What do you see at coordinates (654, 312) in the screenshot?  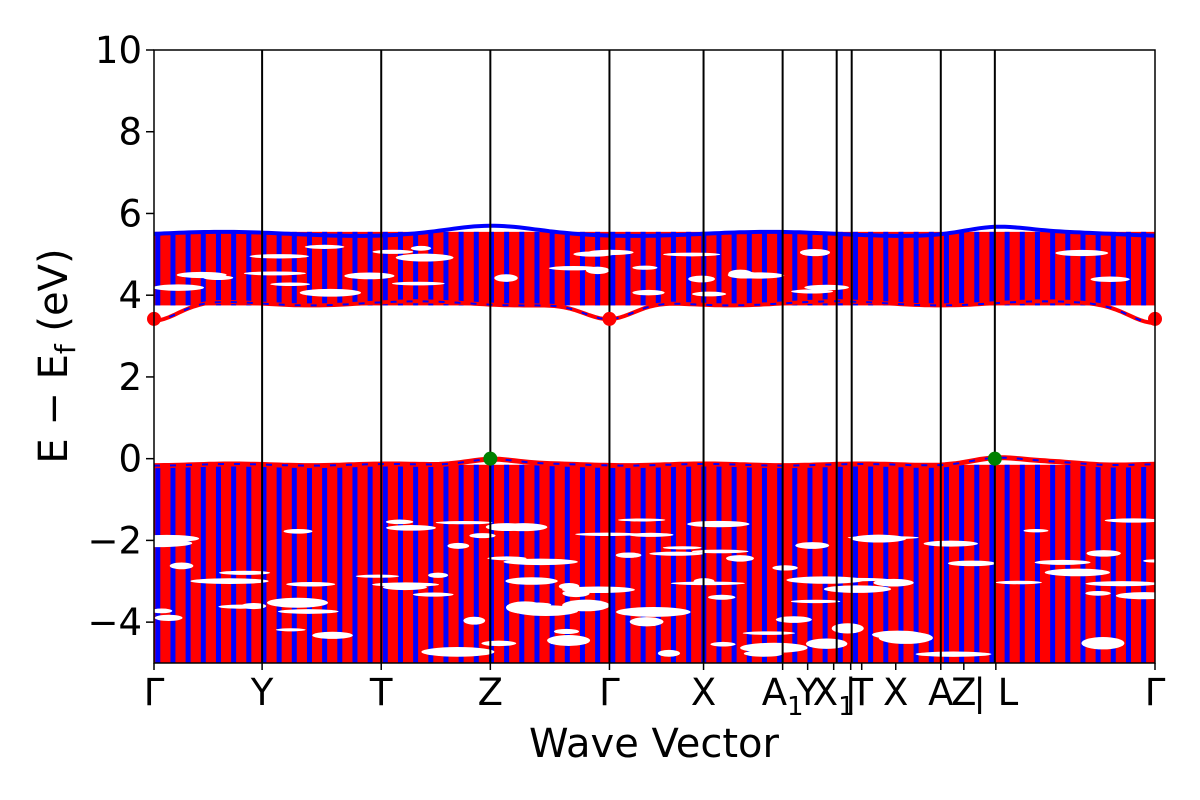 I see `conduction-band-edge` at bounding box center [654, 312].